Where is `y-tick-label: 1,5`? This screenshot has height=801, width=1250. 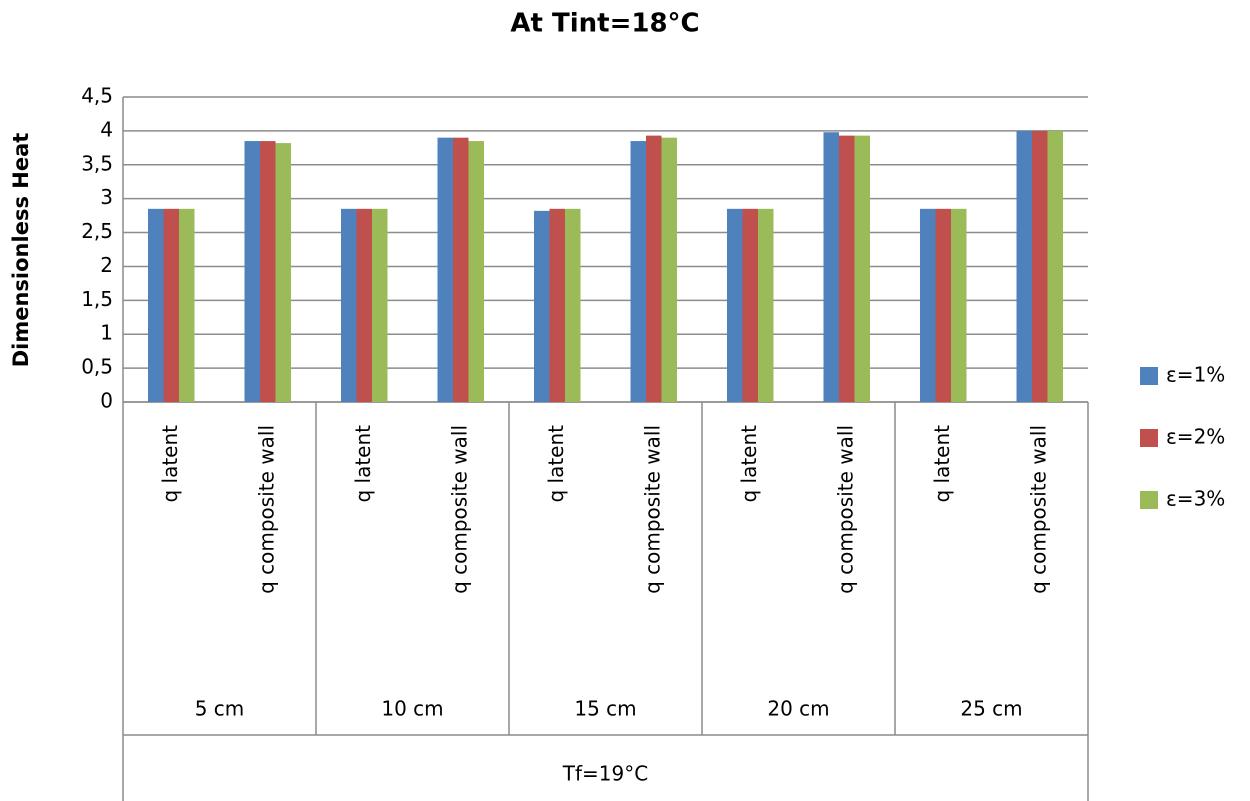
y-tick-label: 1,5 is located at coordinates (97, 299).